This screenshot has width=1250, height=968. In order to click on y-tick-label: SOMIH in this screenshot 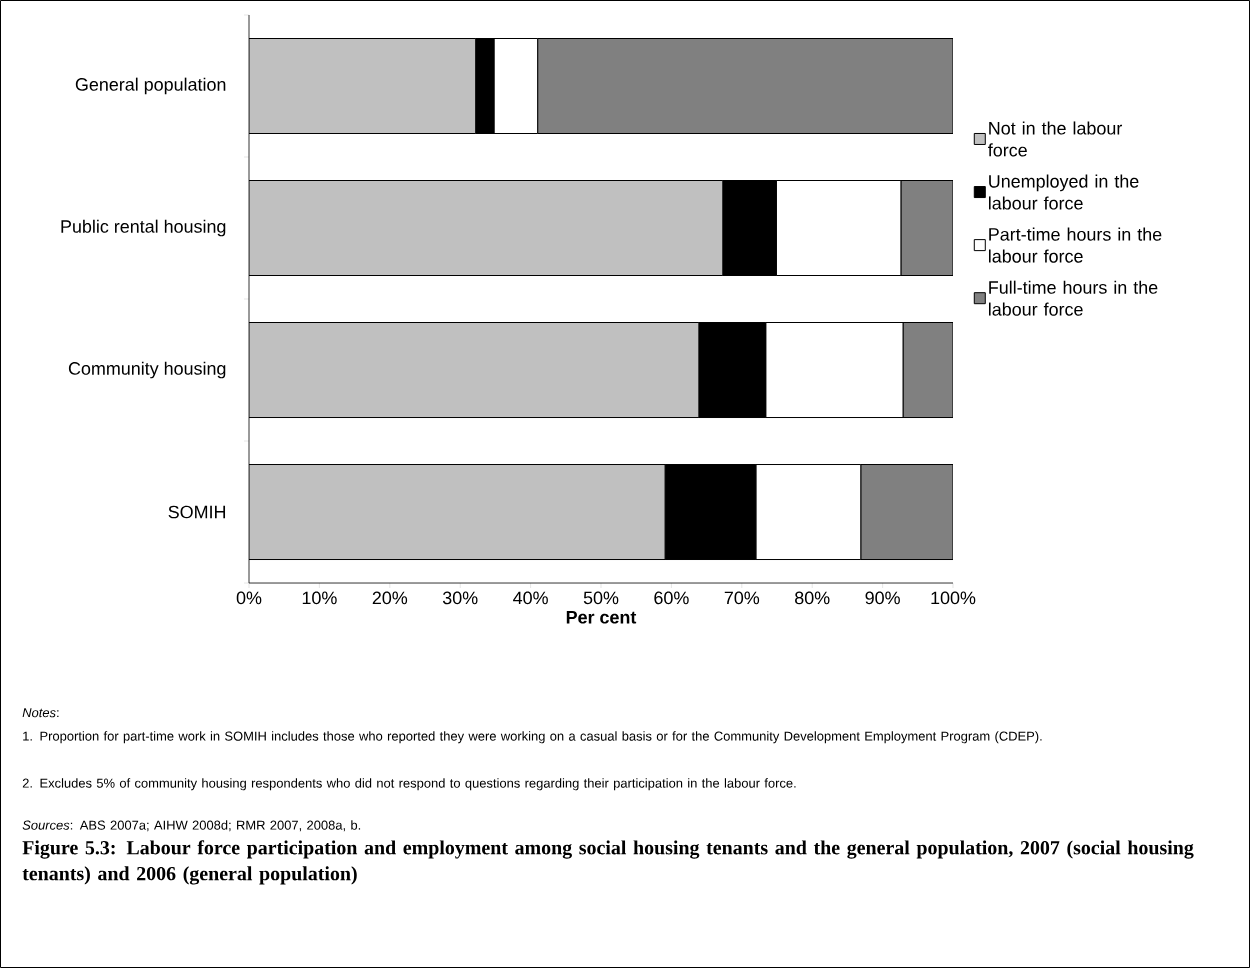, I will do `click(197, 512)`.